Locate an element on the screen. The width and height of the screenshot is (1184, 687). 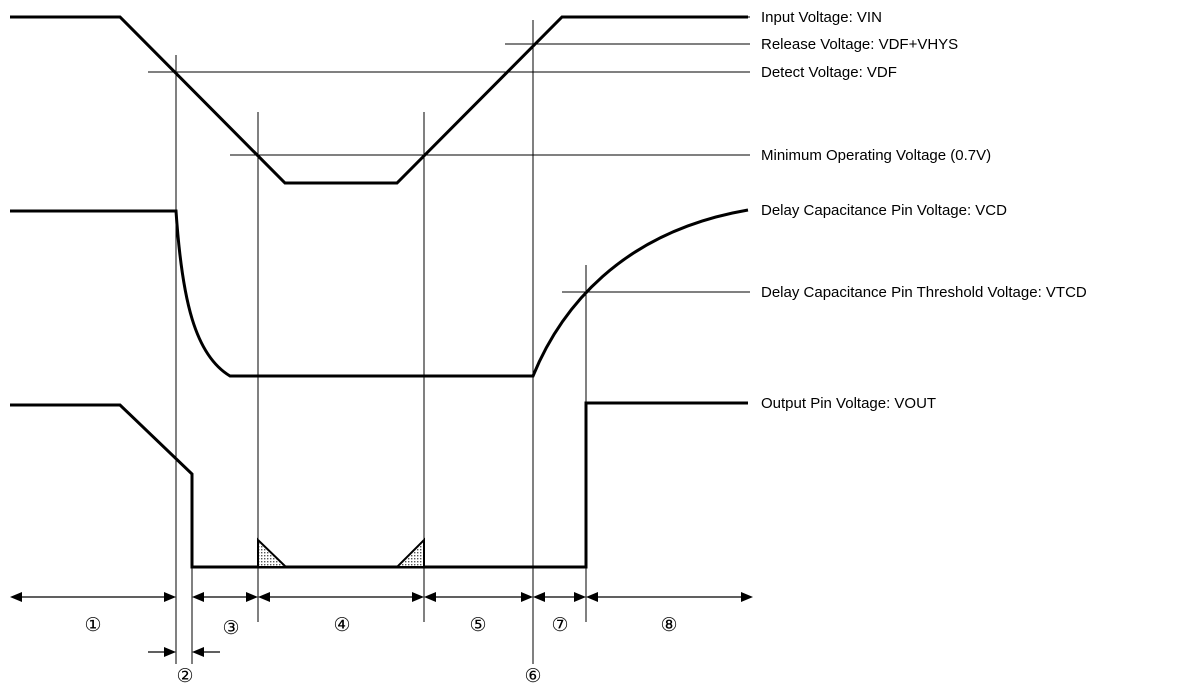
period-1-arrow is located at coordinates (93, 597).